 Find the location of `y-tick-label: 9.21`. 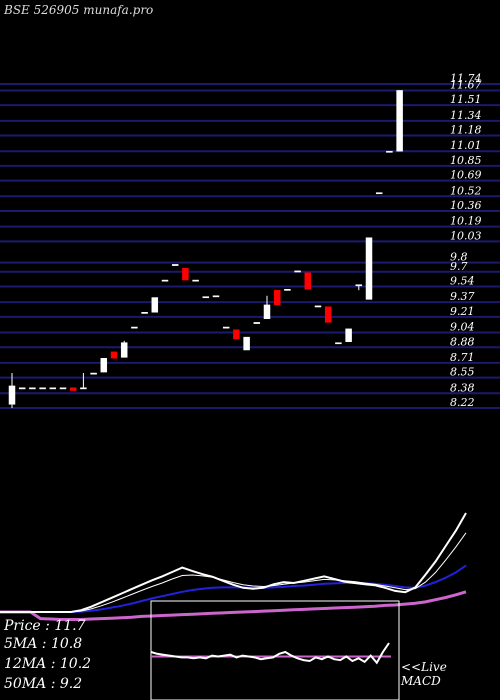

y-tick-label: 9.21 is located at coordinates (462, 311).